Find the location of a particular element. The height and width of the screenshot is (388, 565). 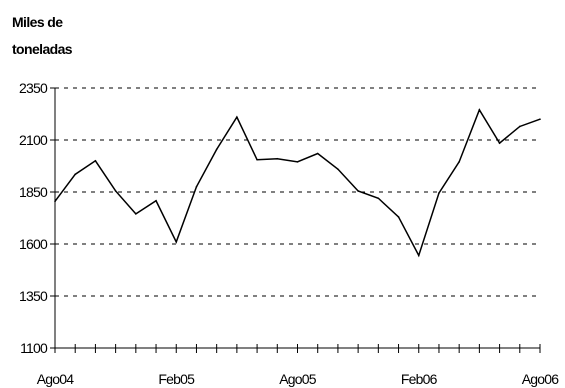

x-tick-label: Ago05 is located at coordinates (297, 379).